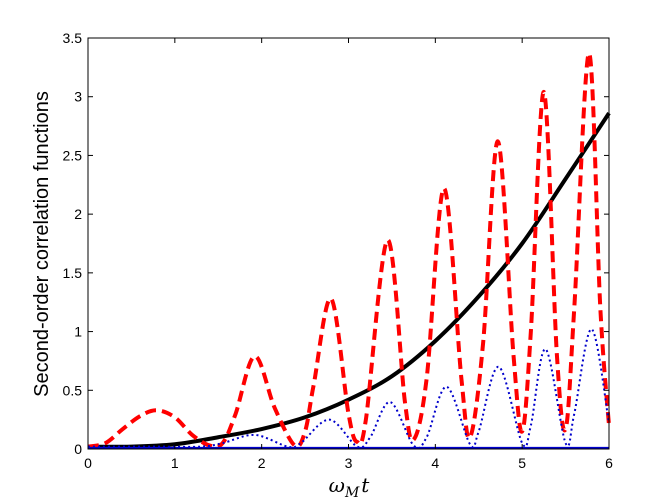 This screenshot has height=504, width=672. What do you see at coordinates (349, 463) in the screenshot?
I see `x-tick-label-3: 3` at bounding box center [349, 463].